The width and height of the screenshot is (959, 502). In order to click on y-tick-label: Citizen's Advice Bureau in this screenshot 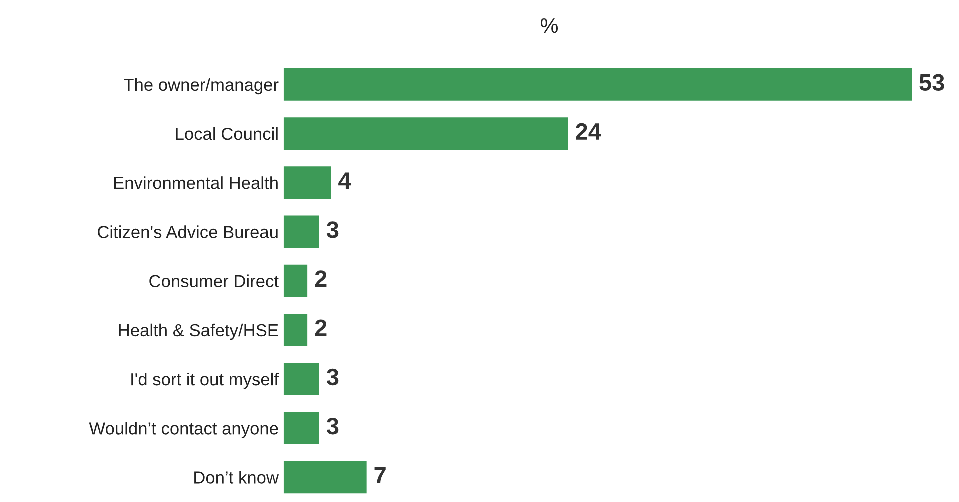, I will do `click(188, 232)`.